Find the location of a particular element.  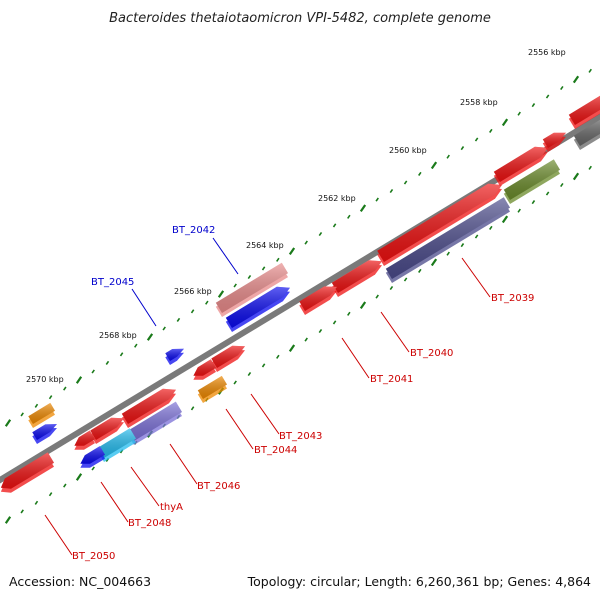

gene-feature-bt2044-shine is located at coordinates (212, 387).